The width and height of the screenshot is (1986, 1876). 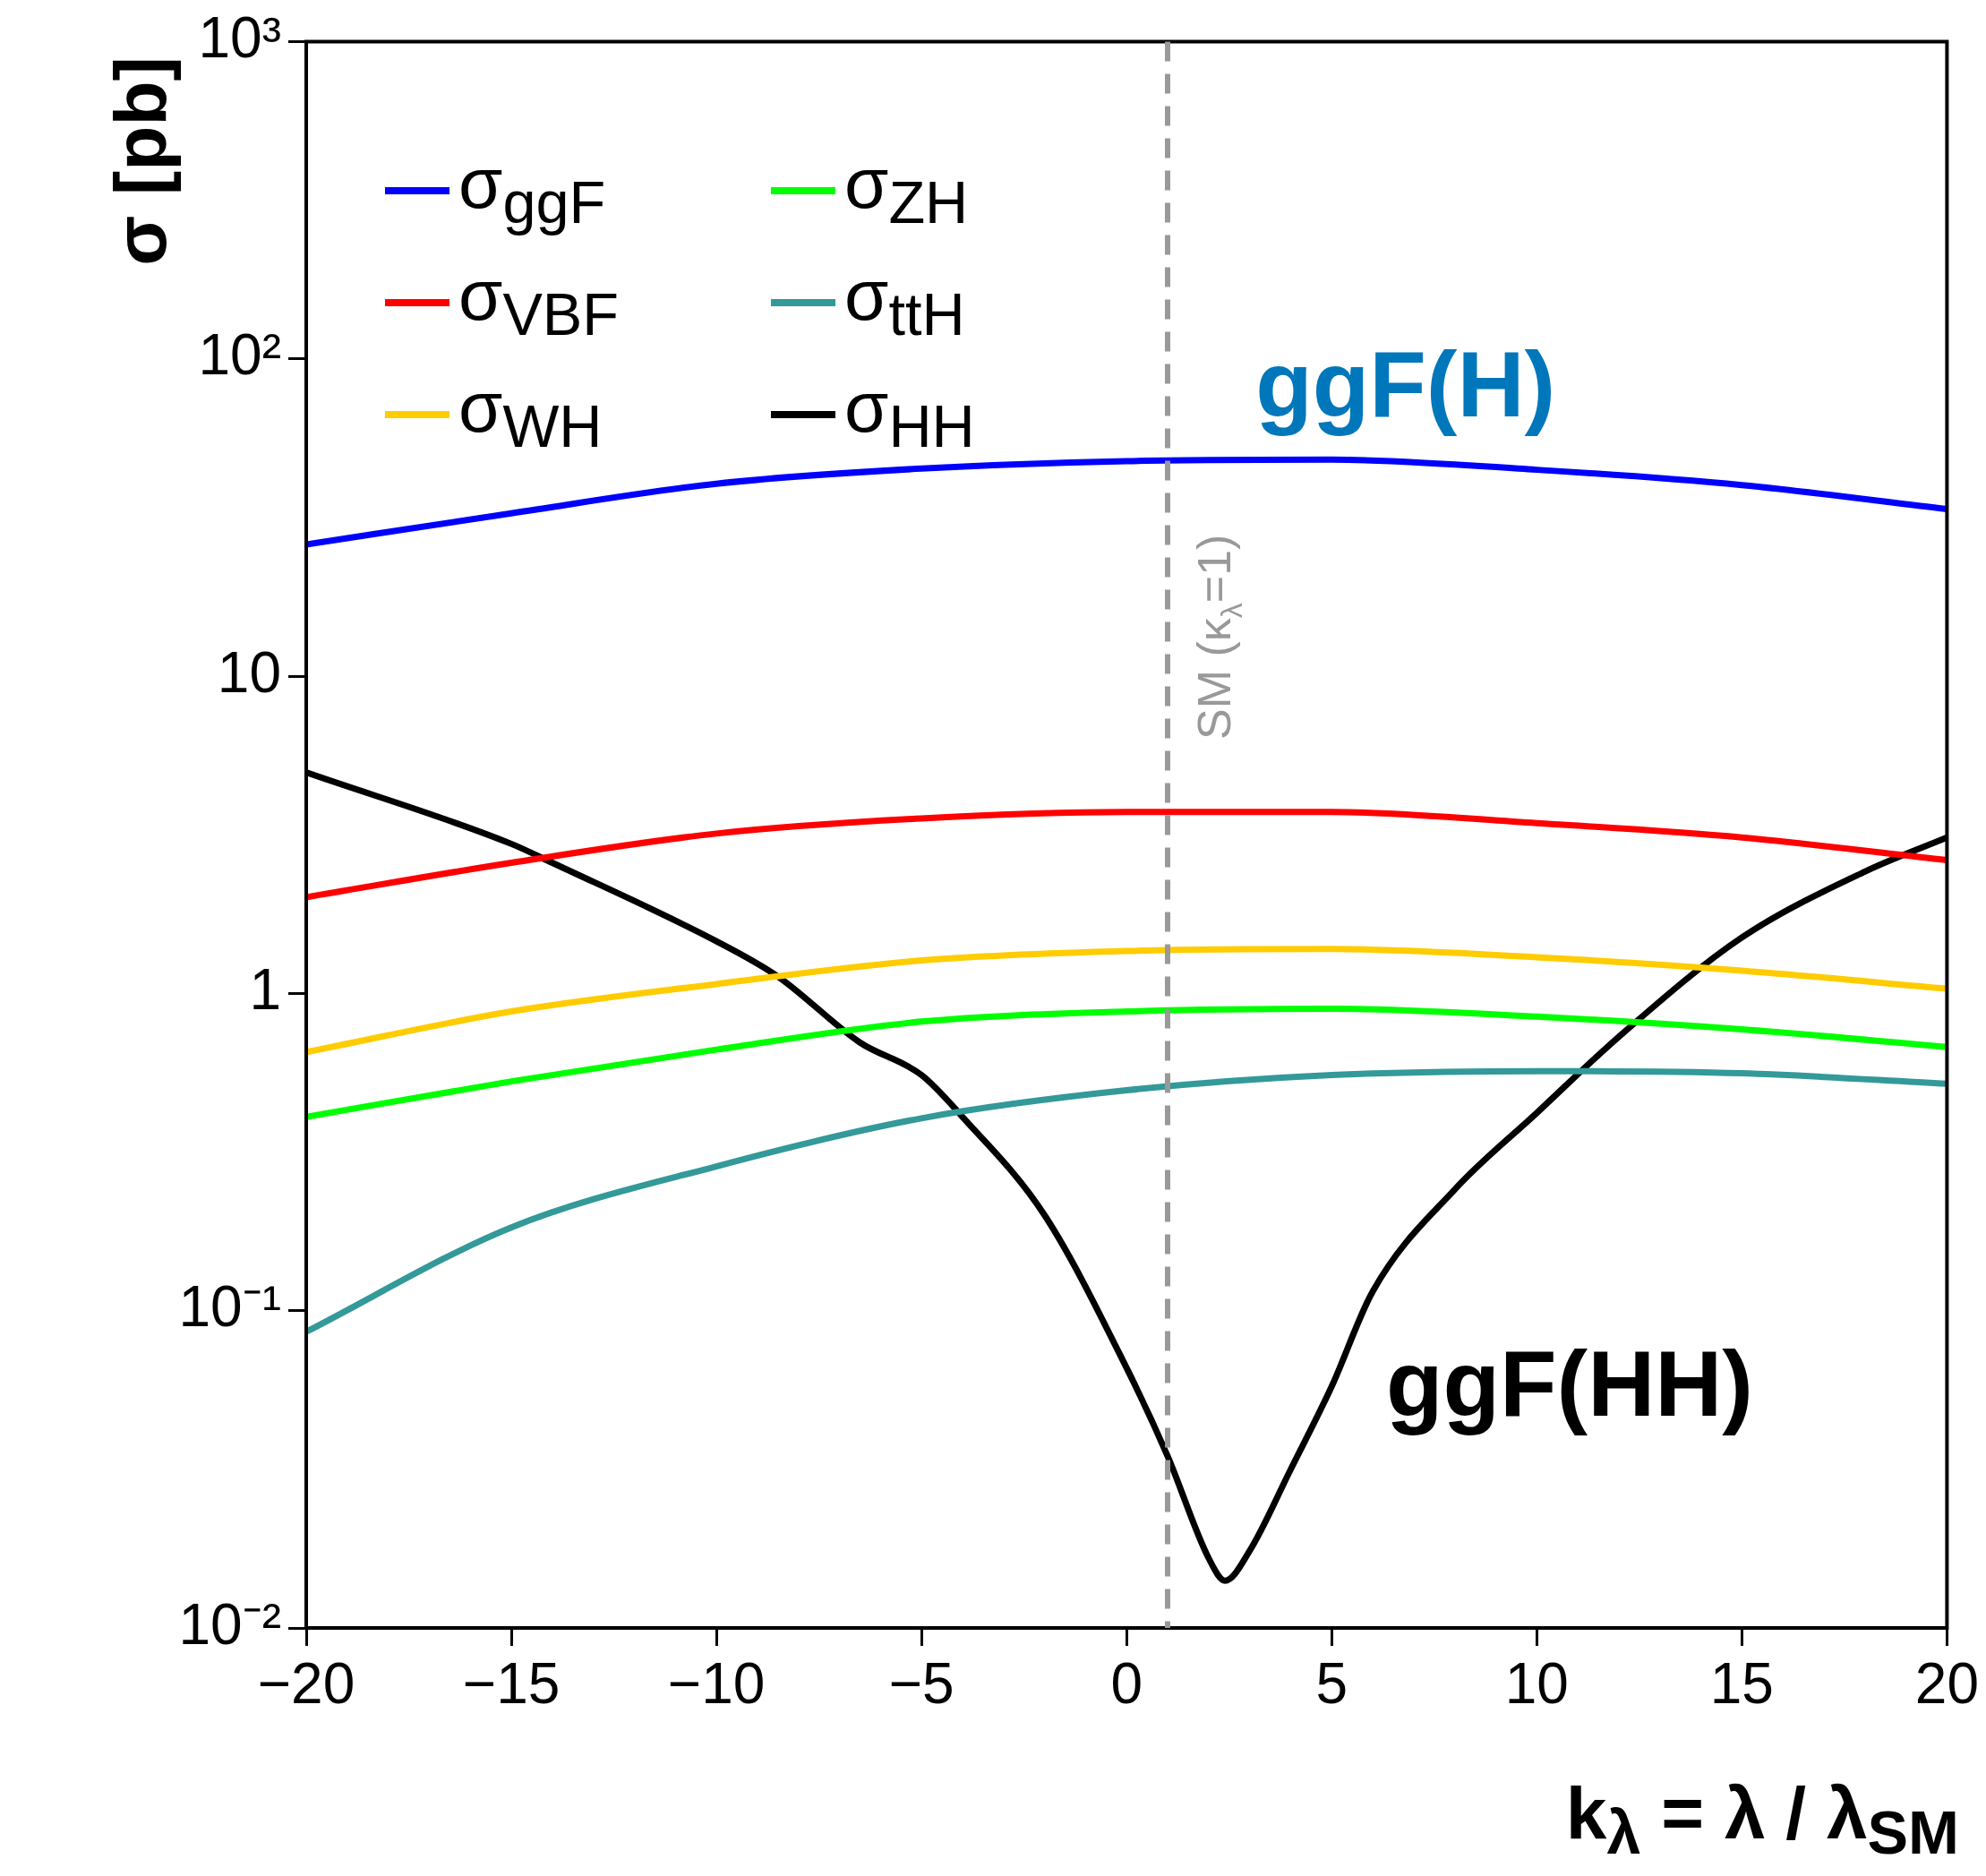 What do you see at coordinates (904, 301) in the screenshot?
I see `legend-label: σ$_{ttH}$` at bounding box center [904, 301].